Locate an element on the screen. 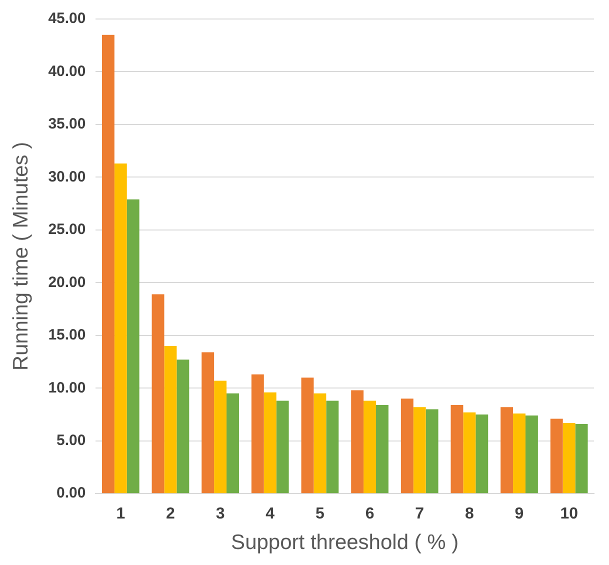 This screenshot has width=609, height=565. x-tick-label: 1 is located at coordinates (121, 514).